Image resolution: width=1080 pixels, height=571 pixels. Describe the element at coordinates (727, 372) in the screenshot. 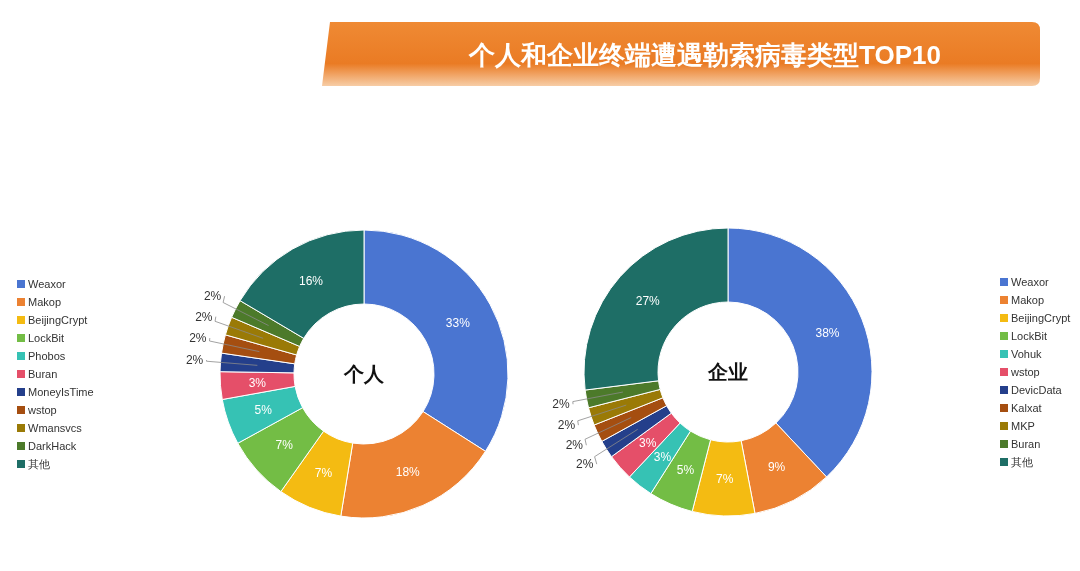

I see `text: 企业` at that location.